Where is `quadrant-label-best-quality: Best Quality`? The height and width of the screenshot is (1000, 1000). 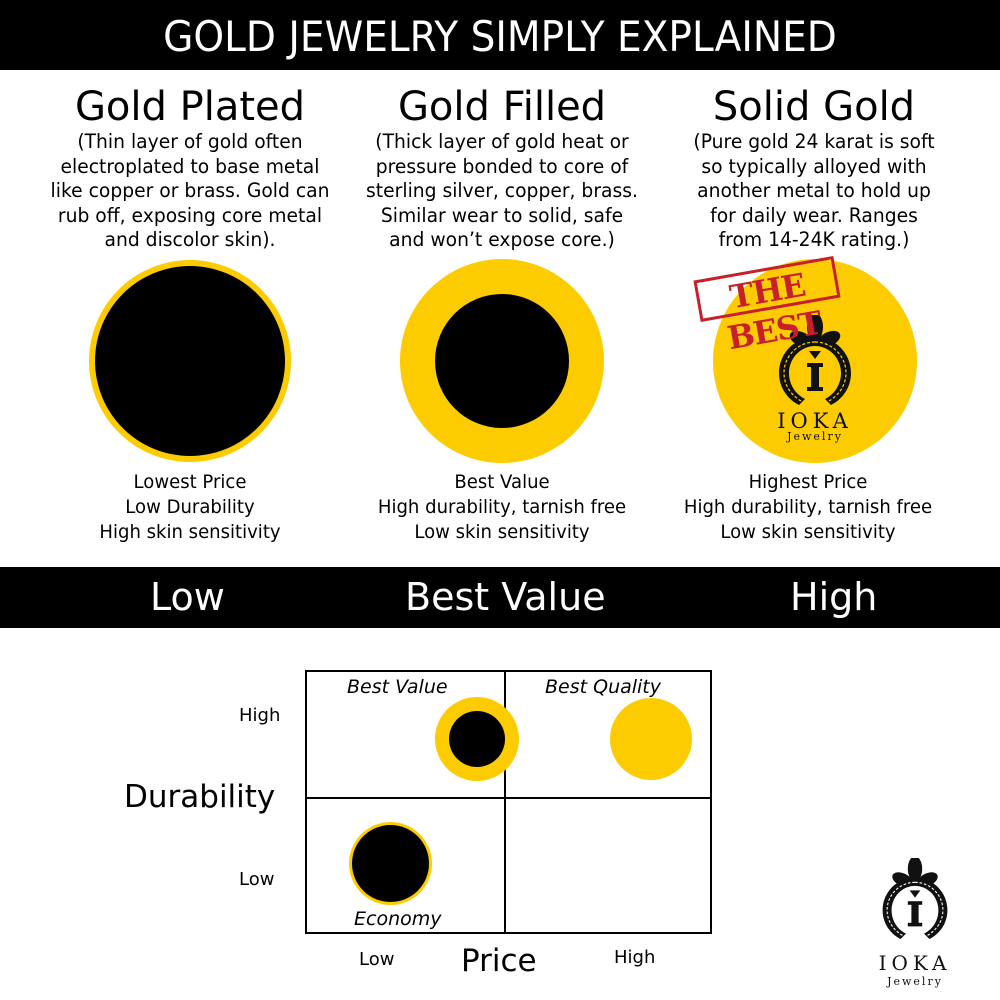 quadrant-label-best-quality: Best Quality is located at coordinates (603, 687).